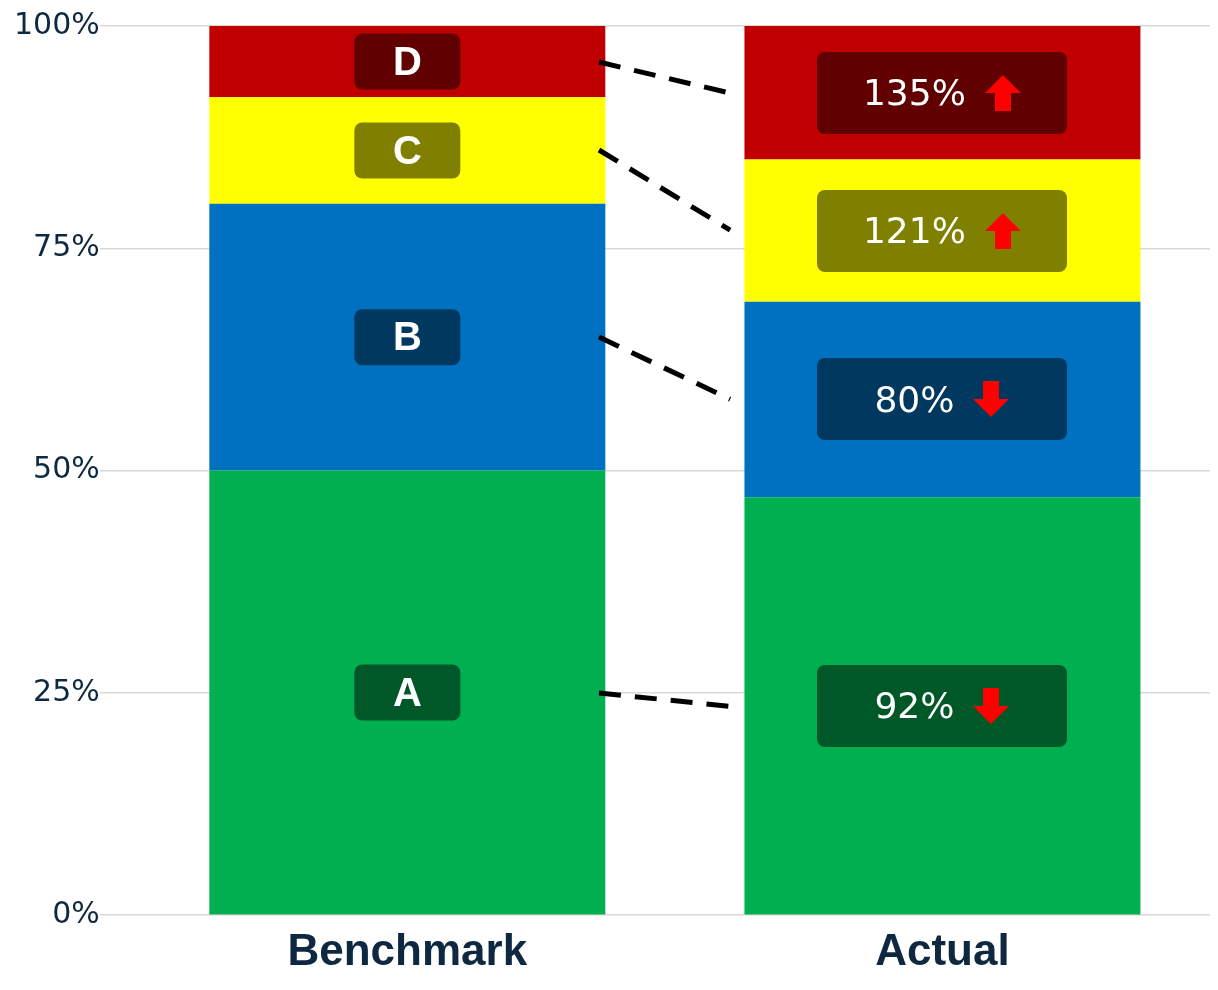  I want to click on series-label: A, so click(407, 691).